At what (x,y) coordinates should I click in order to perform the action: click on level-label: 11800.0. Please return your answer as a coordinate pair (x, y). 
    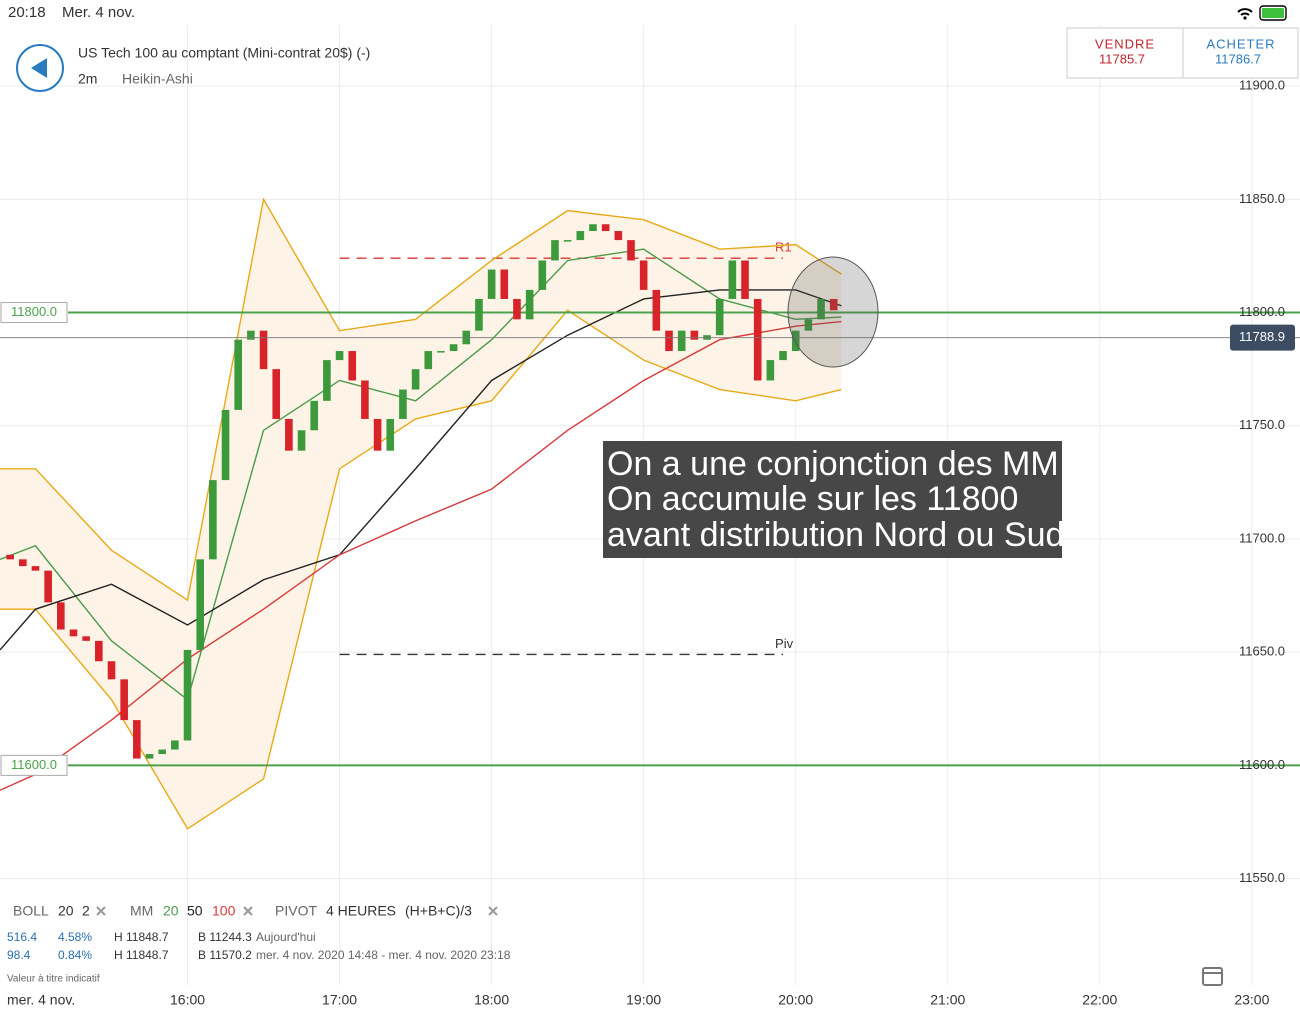
    Looking at the image, I should click on (34, 311).